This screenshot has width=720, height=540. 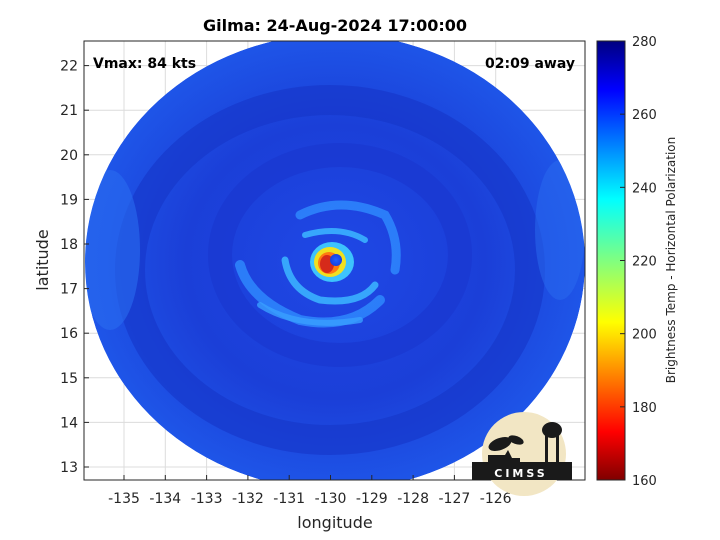 What do you see at coordinates (69, 423) in the screenshot?
I see `y-tick-label: 14` at bounding box center [69, 423].